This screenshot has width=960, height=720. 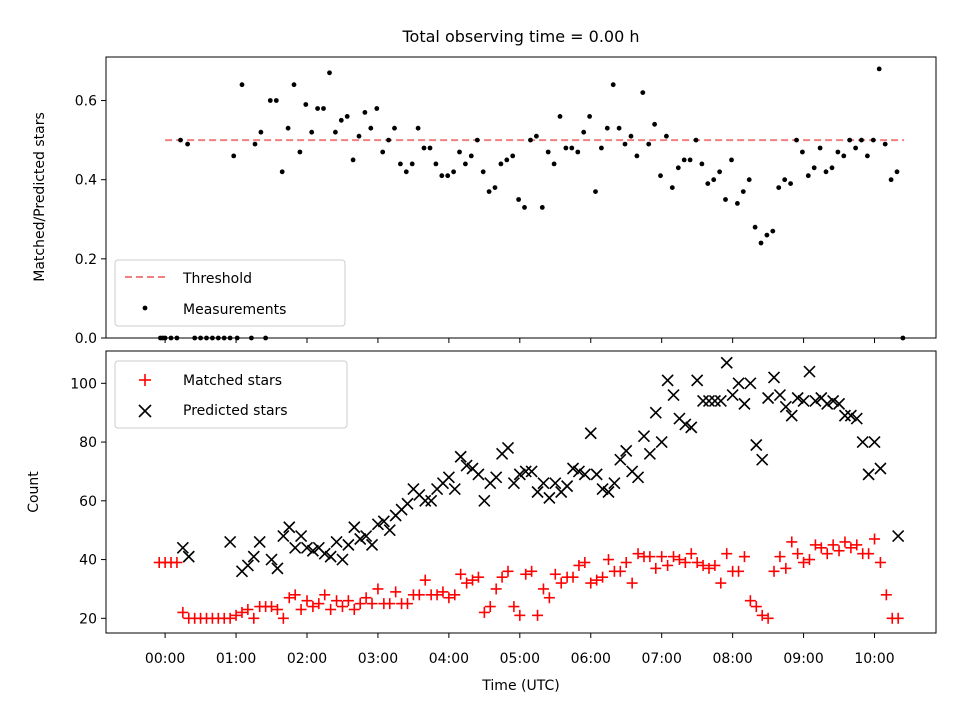 What do you see at coordinates (88, 561) in the screenshot?
I see `count-y-tick-label: 40` at bounding box center [88, 561].